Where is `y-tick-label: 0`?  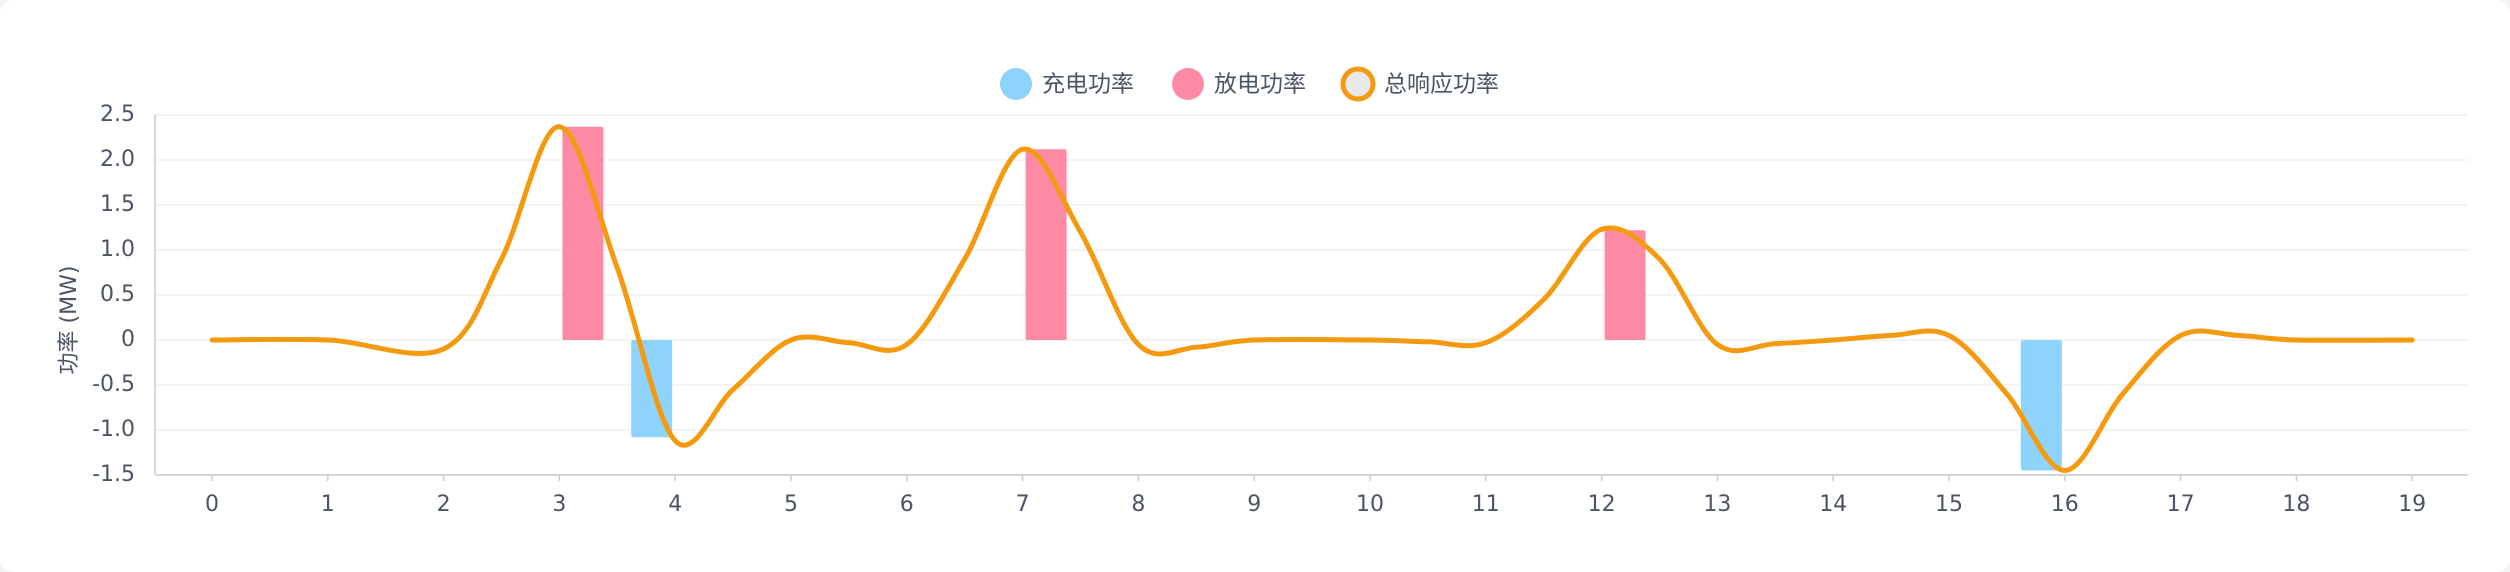
y-tick-label: 0 is located at coordinates (128, 339).